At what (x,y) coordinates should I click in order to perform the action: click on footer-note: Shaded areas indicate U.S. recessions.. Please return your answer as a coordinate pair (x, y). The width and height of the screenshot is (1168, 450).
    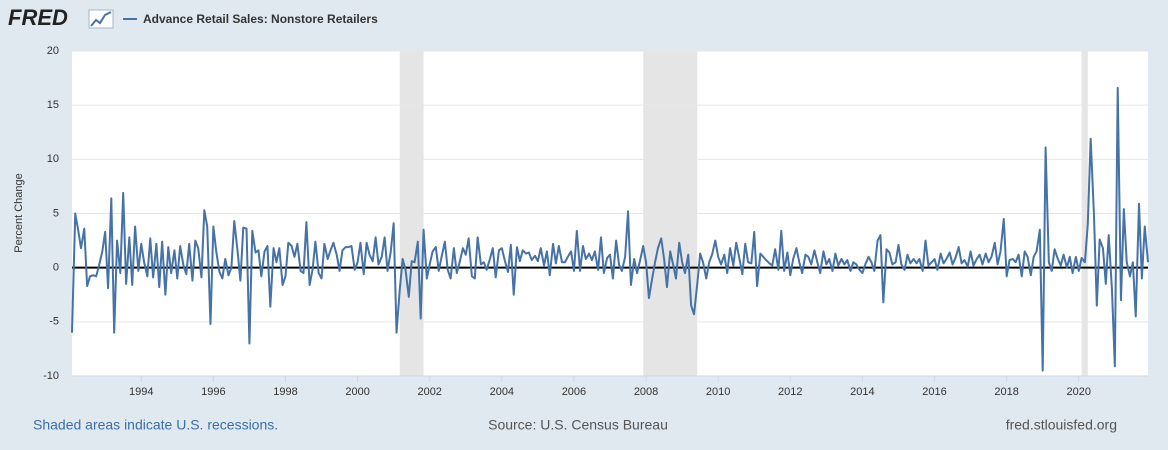
    Looking at the image, I should click on (155, 425).